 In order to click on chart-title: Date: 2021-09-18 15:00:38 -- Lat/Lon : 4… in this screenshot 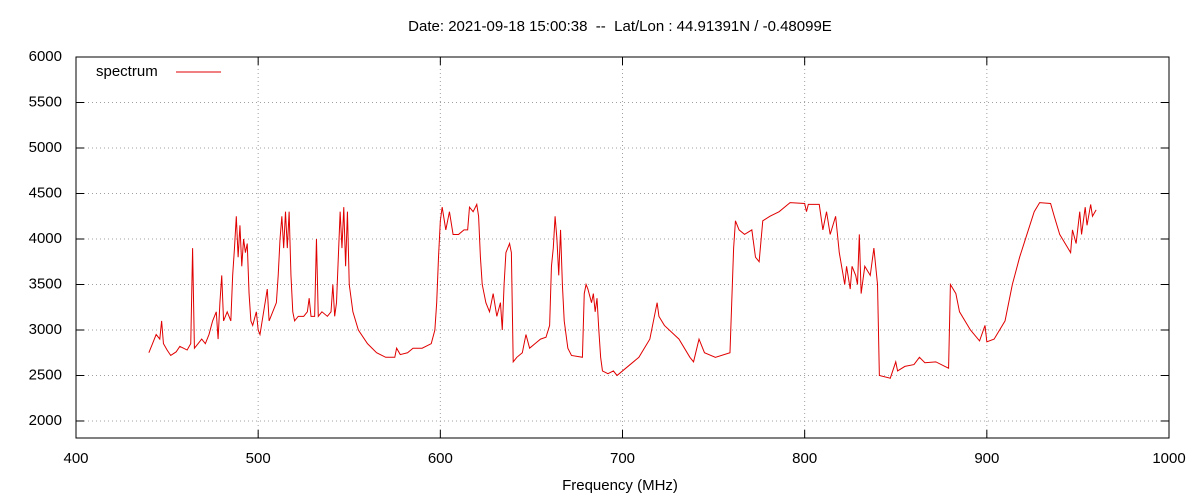, I will do `click(620, 26)`.